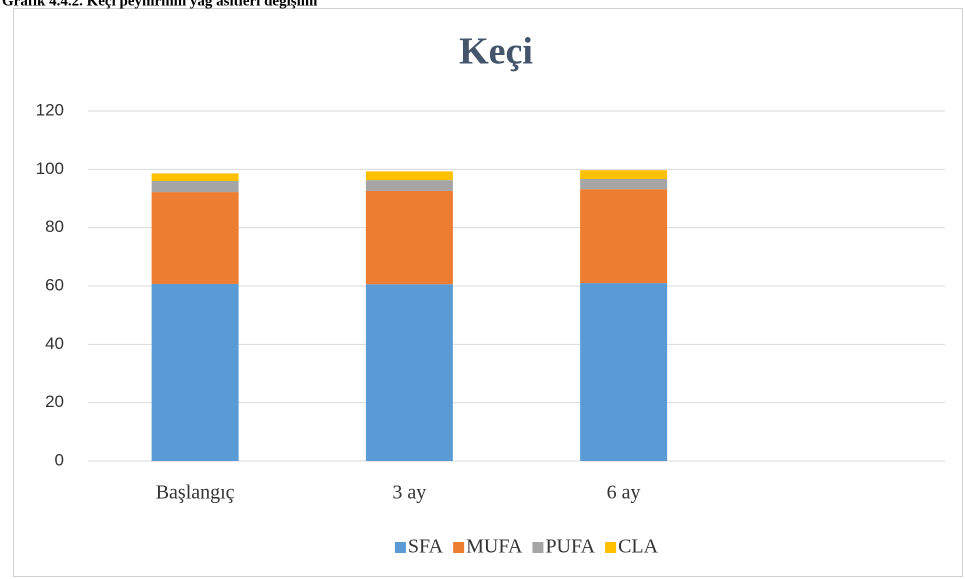 Image resolution: width=965 pixels, height=579 pixels. Describe the element at coordinates (494, 547) in the screenshot. I see `legend-label: MUFA` at that location.